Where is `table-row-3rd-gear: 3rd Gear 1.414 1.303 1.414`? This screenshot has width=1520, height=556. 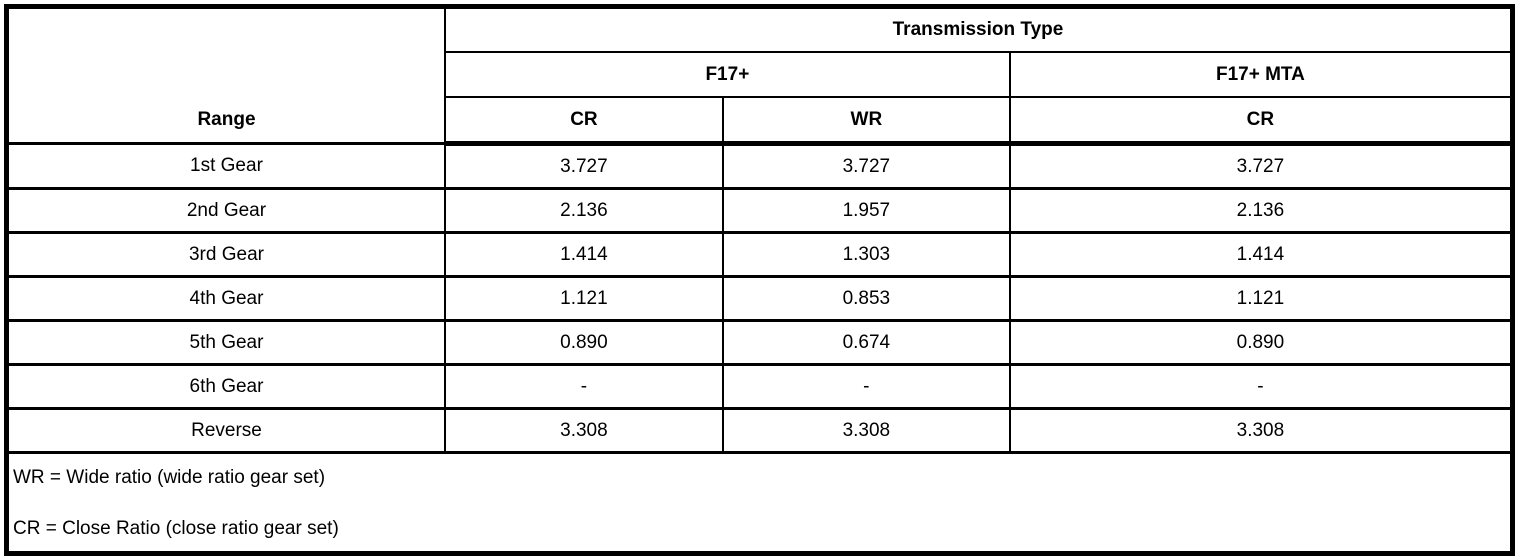 table-row-3rd-gear: 3rd Gear 1.414 1.303 1.414 is located at coordinates (759, 254).